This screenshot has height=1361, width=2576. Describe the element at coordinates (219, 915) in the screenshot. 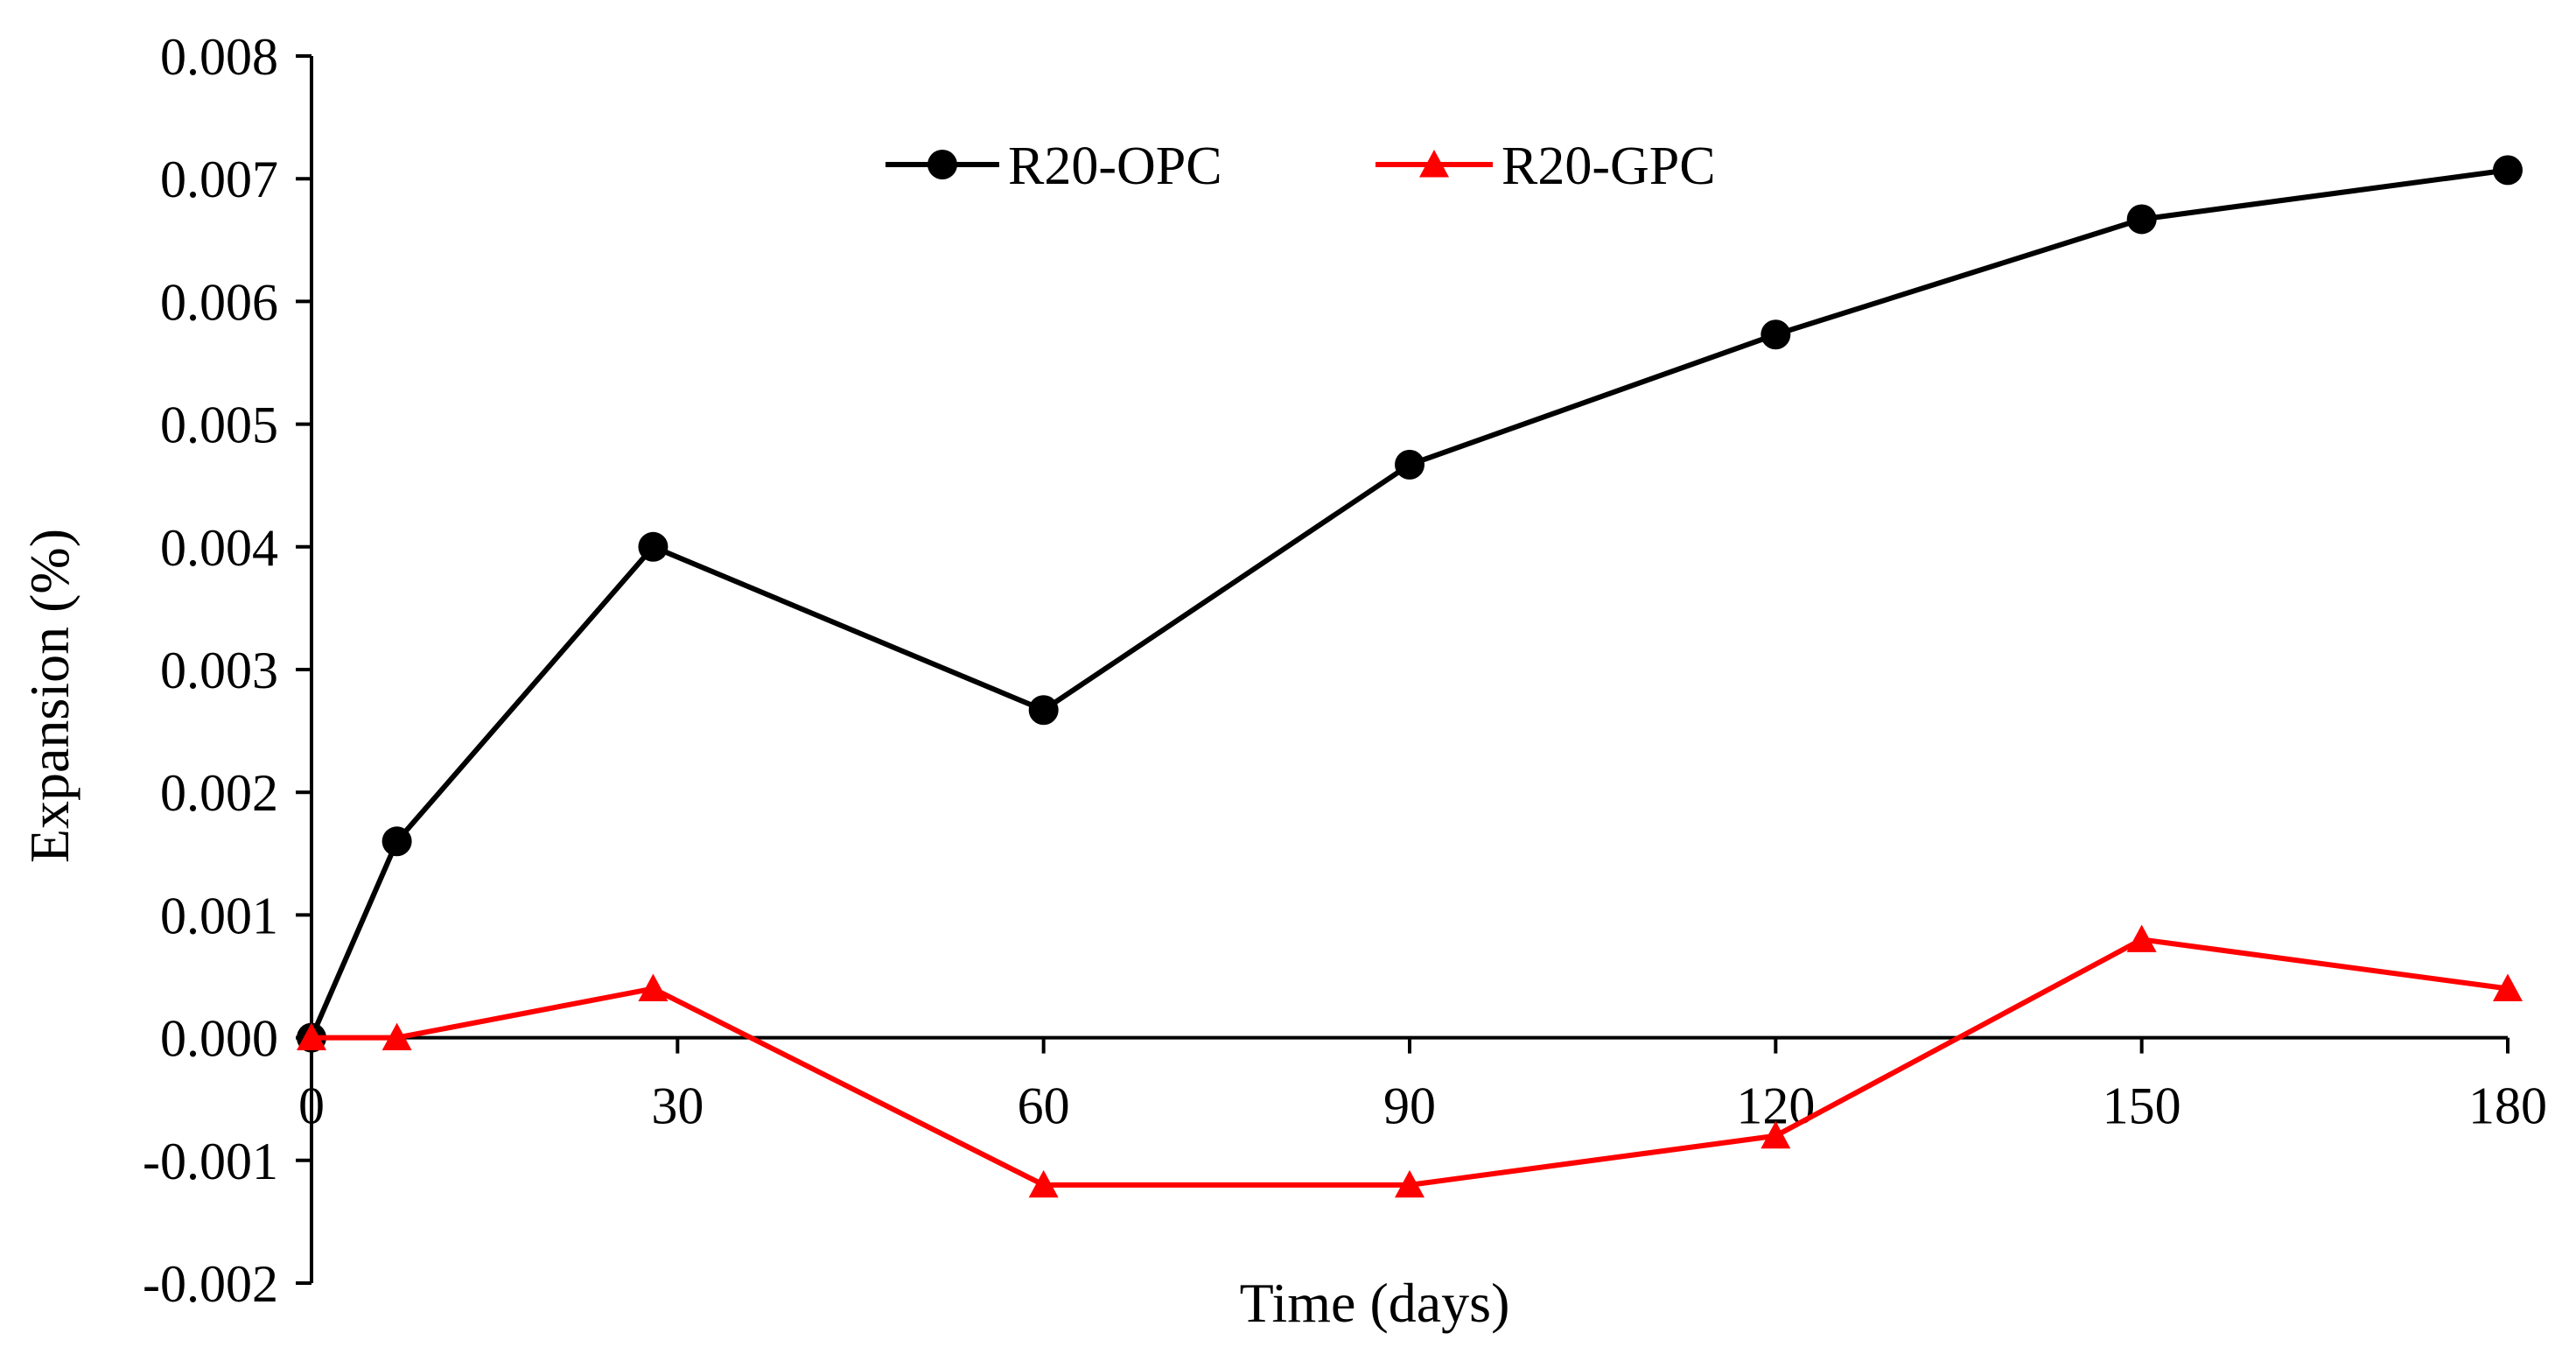

I see `y-tick-label: 0.001` at that location.